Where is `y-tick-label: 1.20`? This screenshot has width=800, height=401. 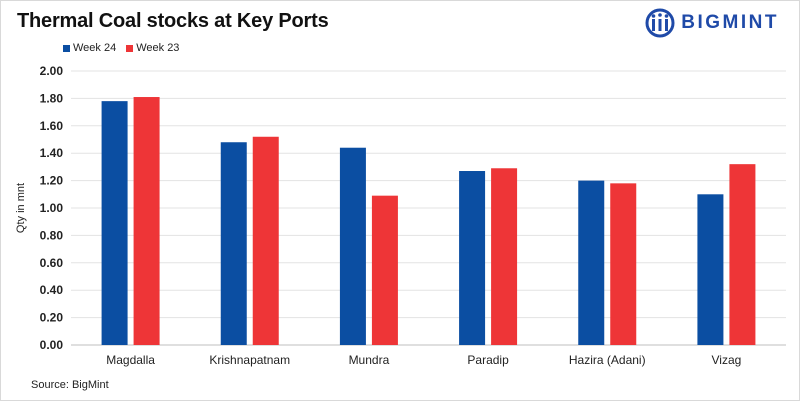
y-tick-label: 1.20 is located at coordinates (52, 181).